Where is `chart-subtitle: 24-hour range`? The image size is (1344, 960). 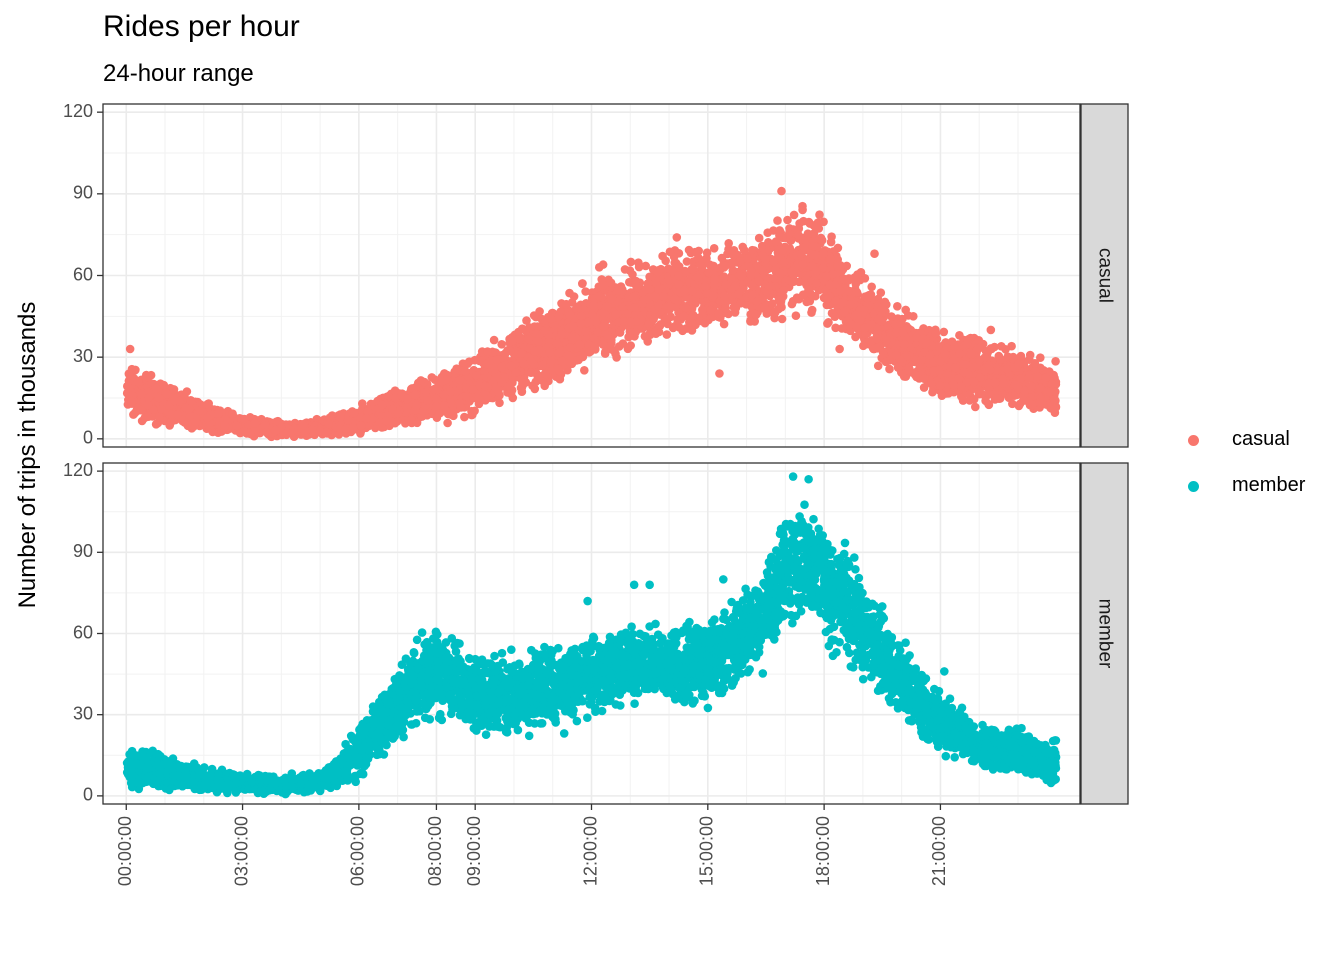 chart-subtitle: 24-hour range is located at coordinates (178, 73).